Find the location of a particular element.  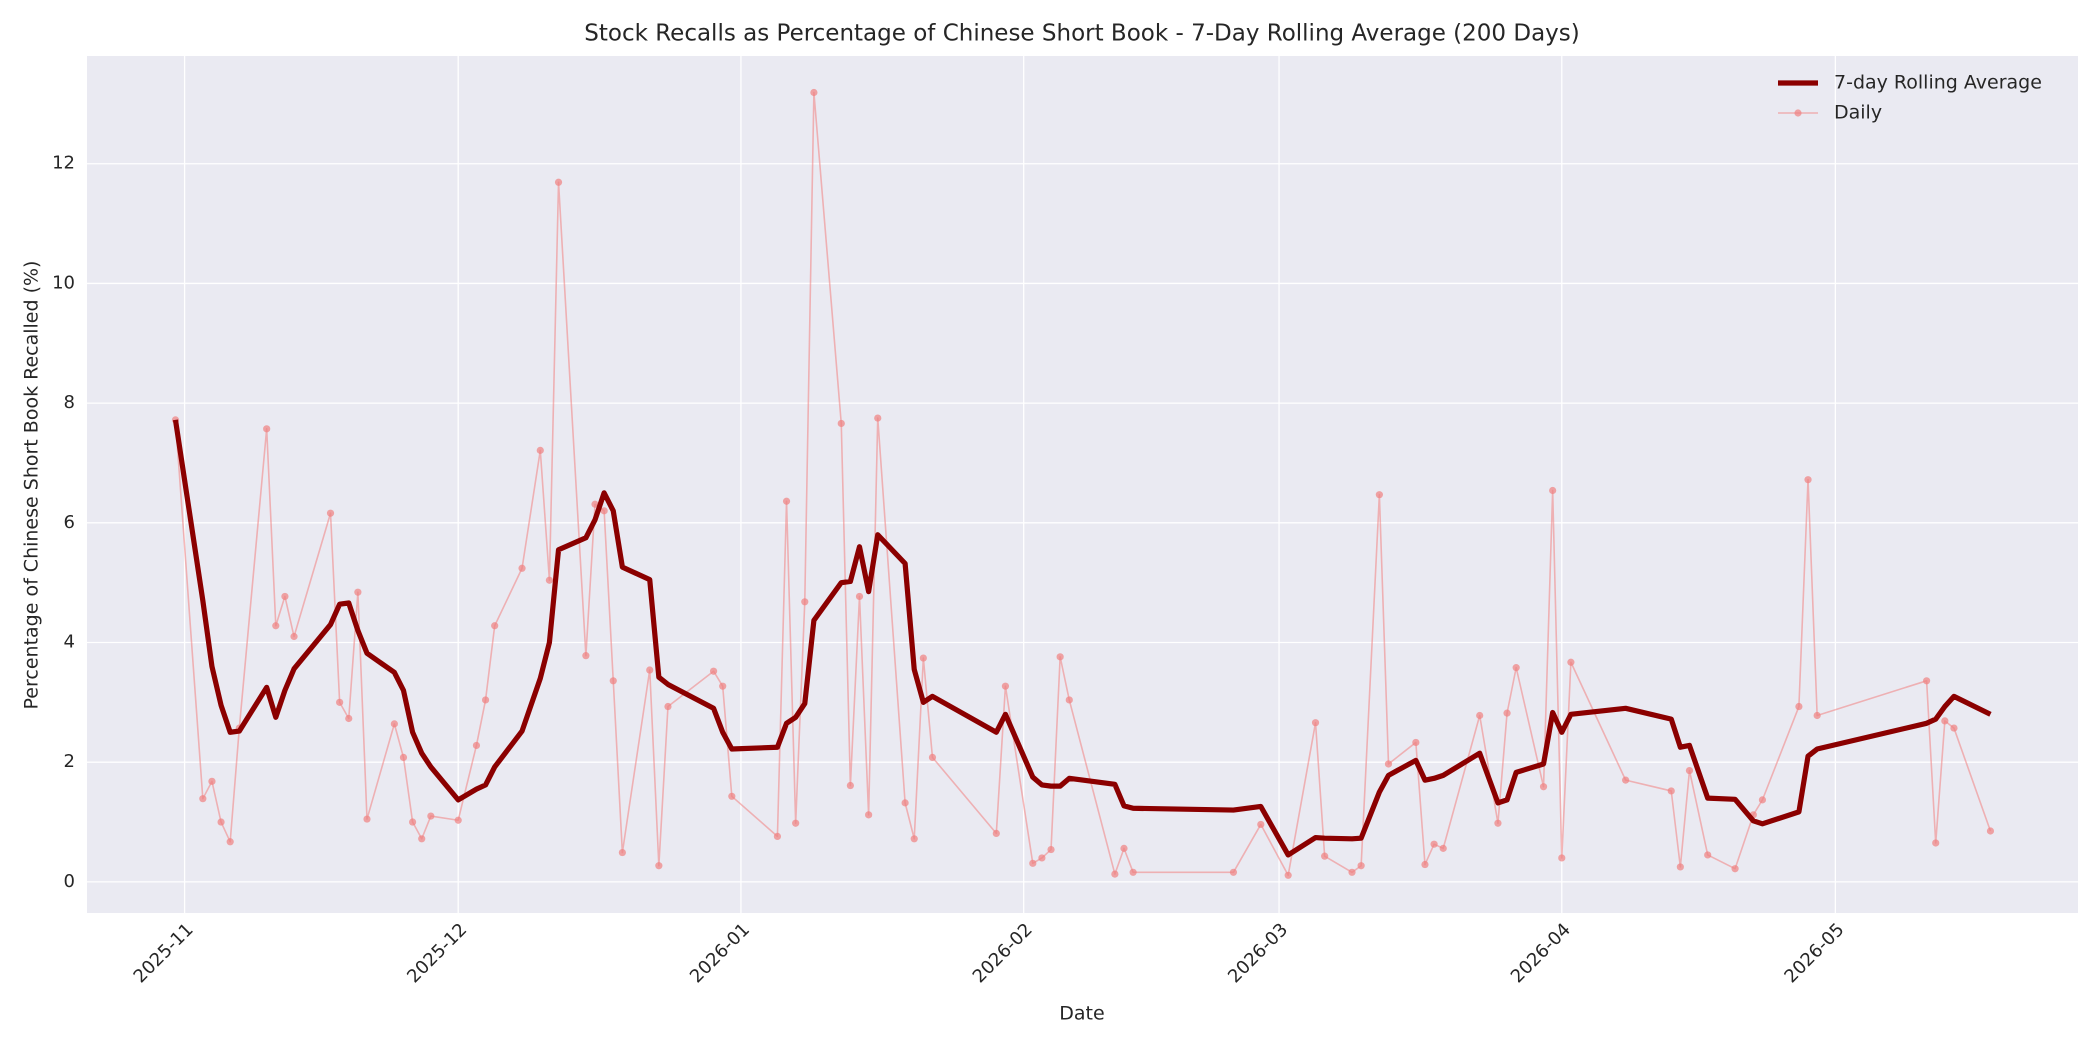

y-tick-label: 0 is located at coordinates (69, 881).